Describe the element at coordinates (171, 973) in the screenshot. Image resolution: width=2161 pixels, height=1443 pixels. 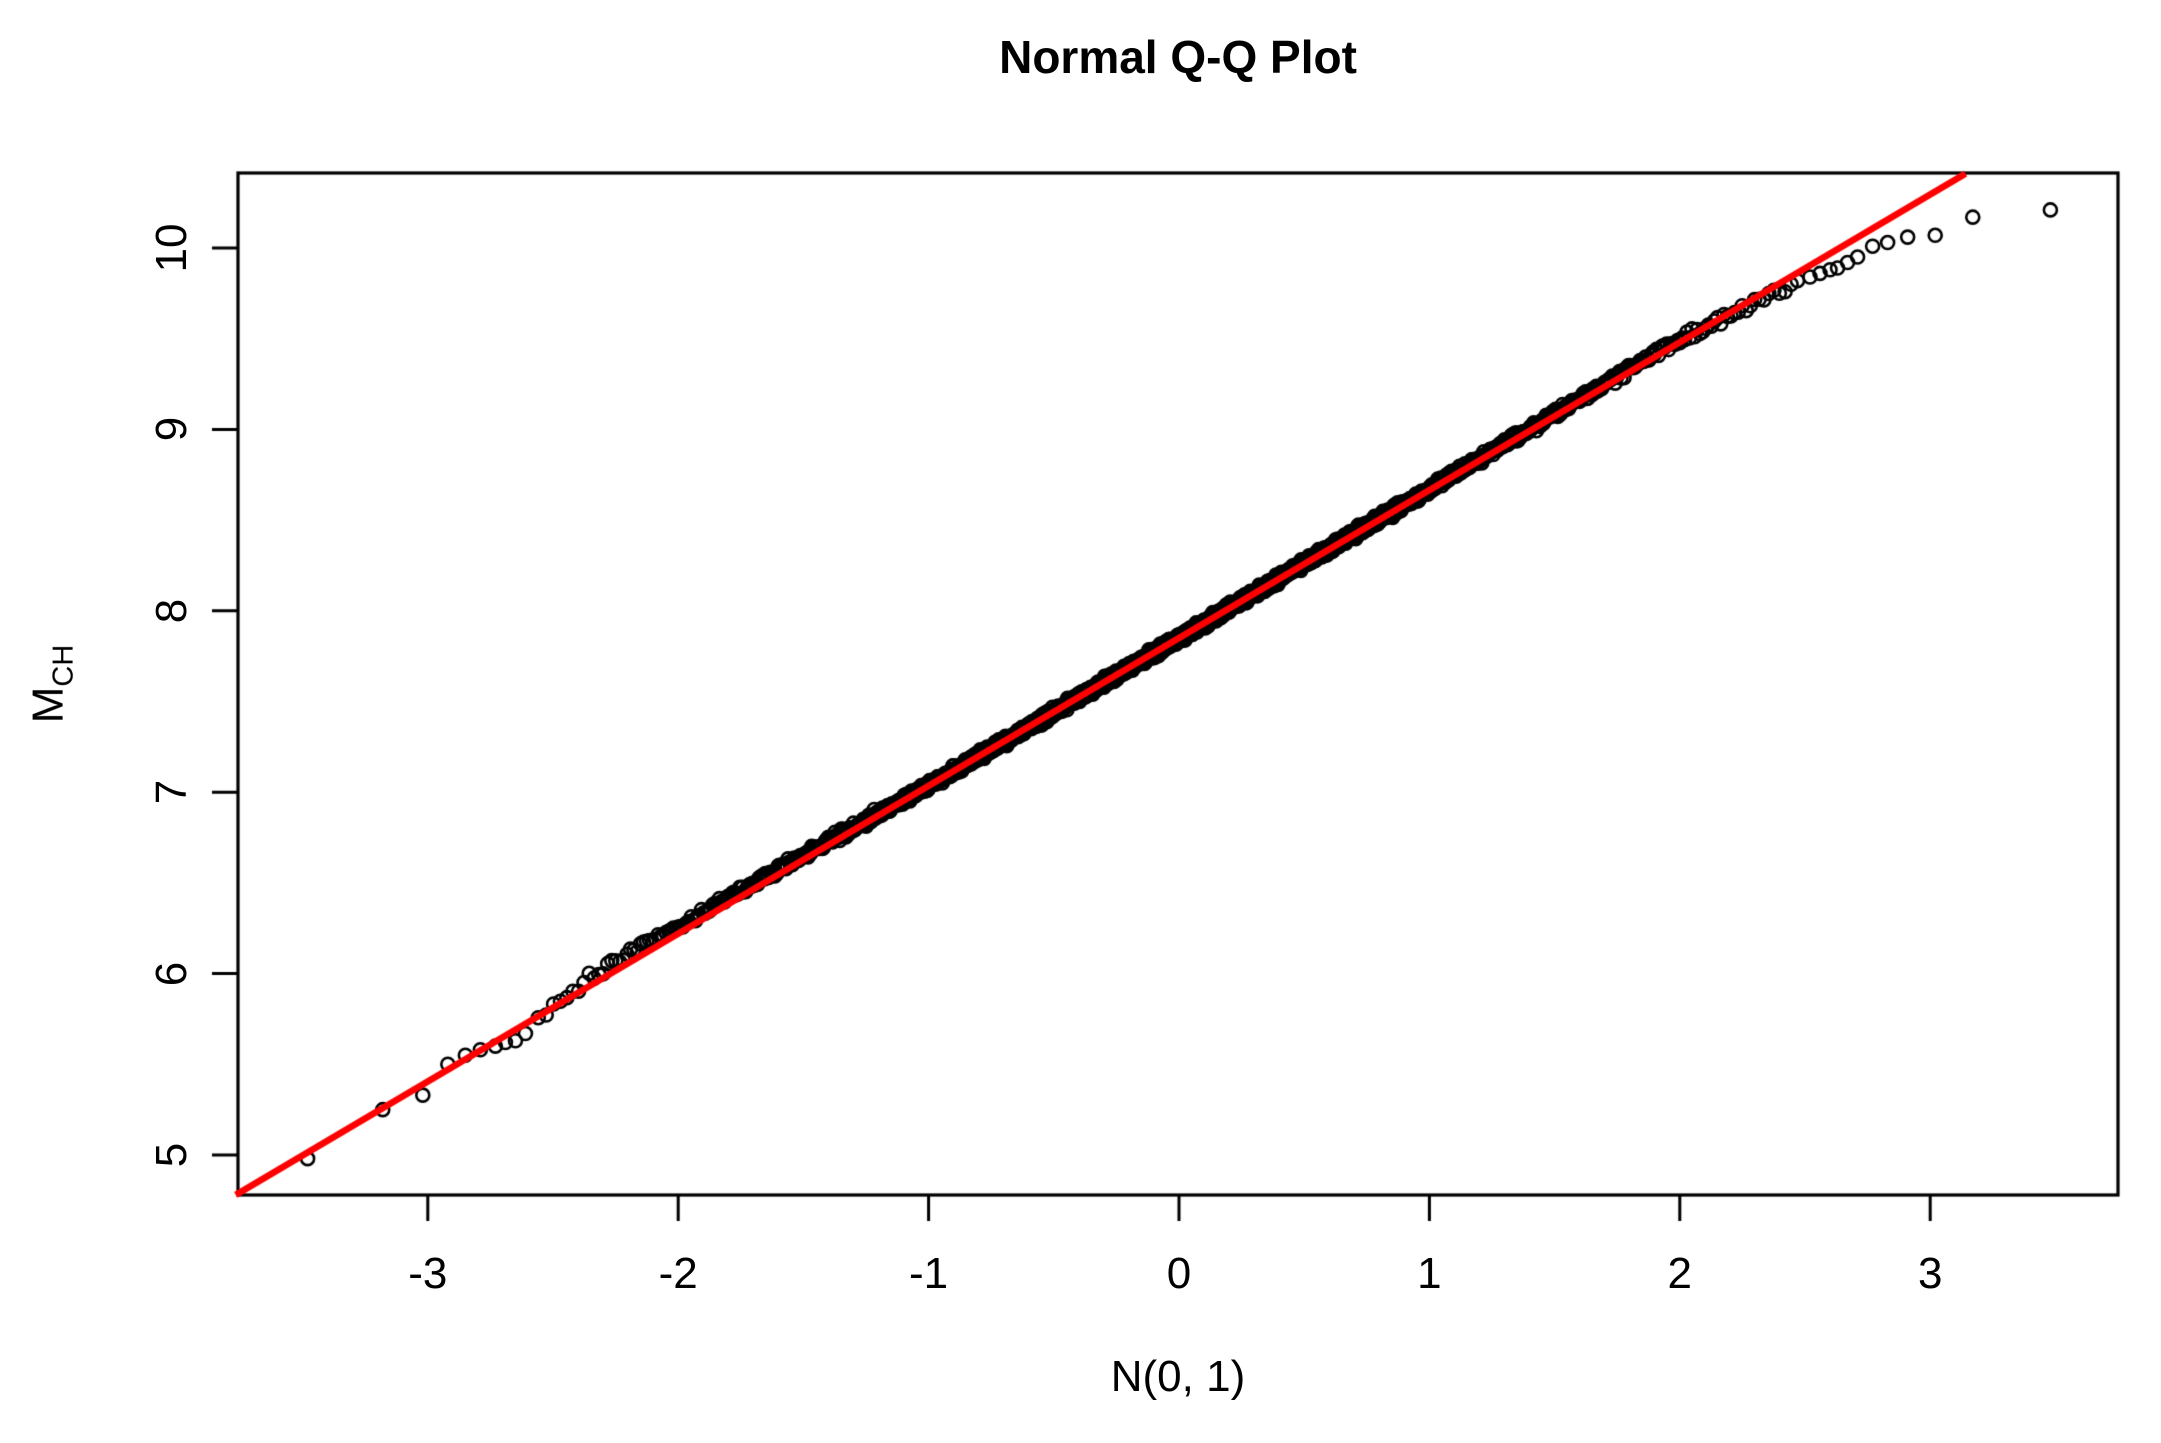
I see `y-tick-label-6: 6` at that location.